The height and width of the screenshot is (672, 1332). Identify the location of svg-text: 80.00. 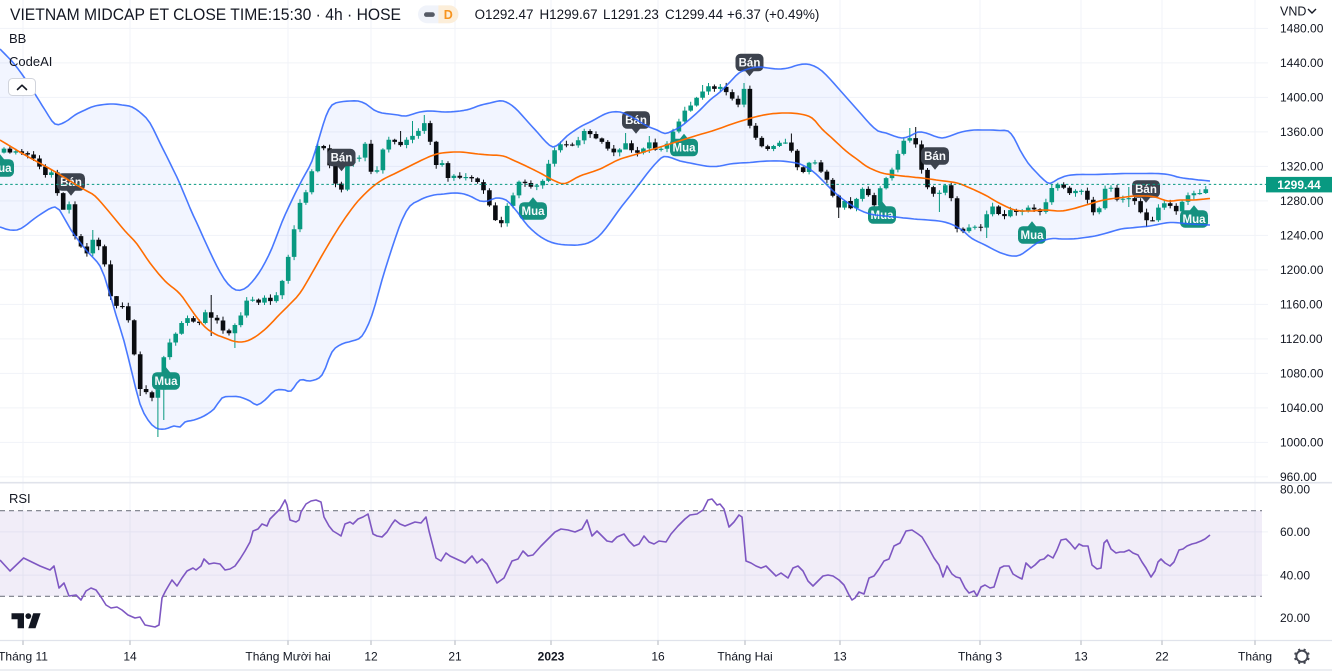
(1295, 490).